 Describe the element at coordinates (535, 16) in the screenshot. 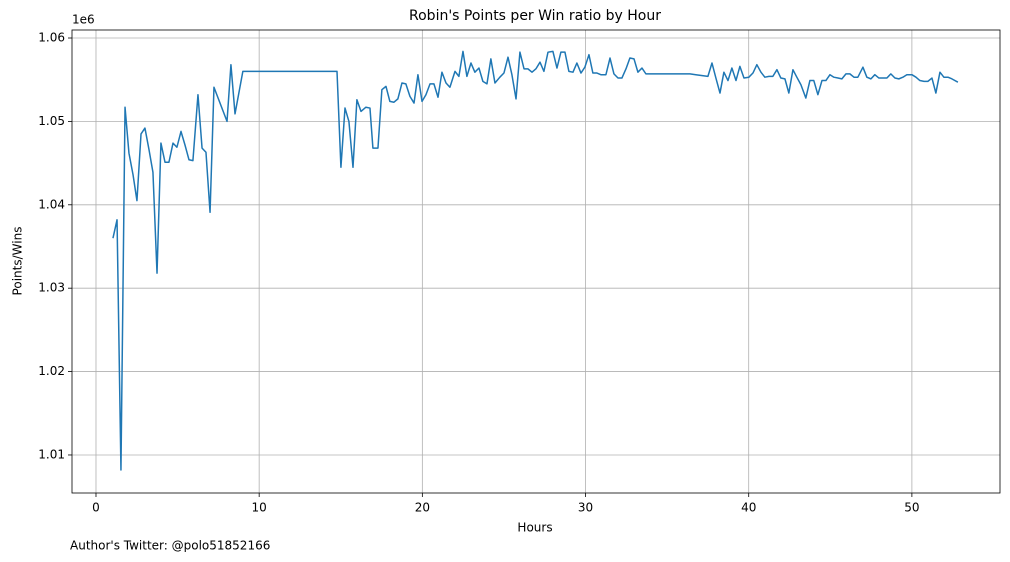

I see `chart-title: Robin's Points per Win ratio by Hour` at that location.